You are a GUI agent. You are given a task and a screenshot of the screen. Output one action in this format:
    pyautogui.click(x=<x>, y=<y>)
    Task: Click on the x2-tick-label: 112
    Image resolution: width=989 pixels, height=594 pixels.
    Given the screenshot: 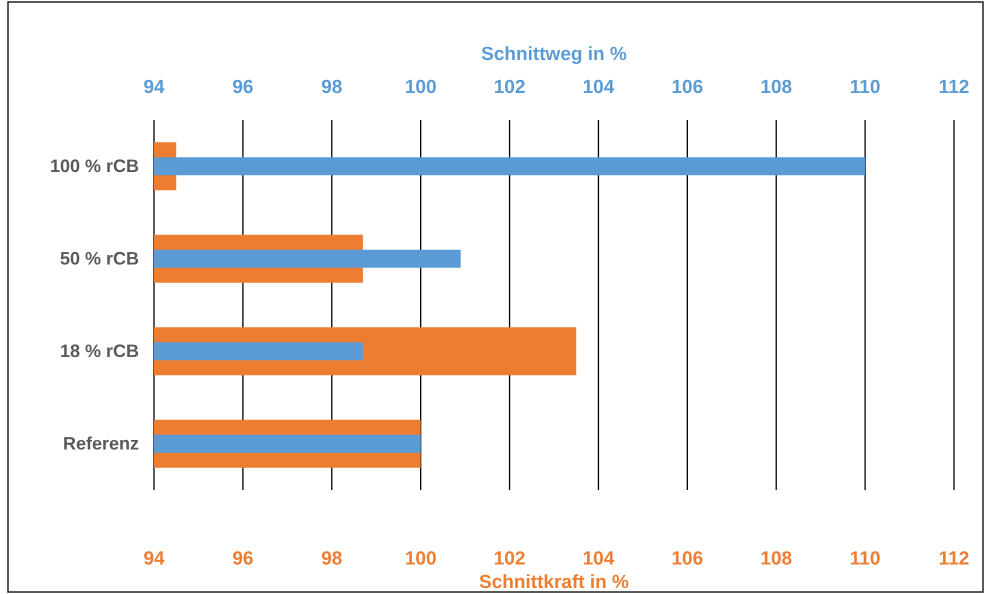 What is the action you would take?
    pyautogui.click(x=954, y=559)
    